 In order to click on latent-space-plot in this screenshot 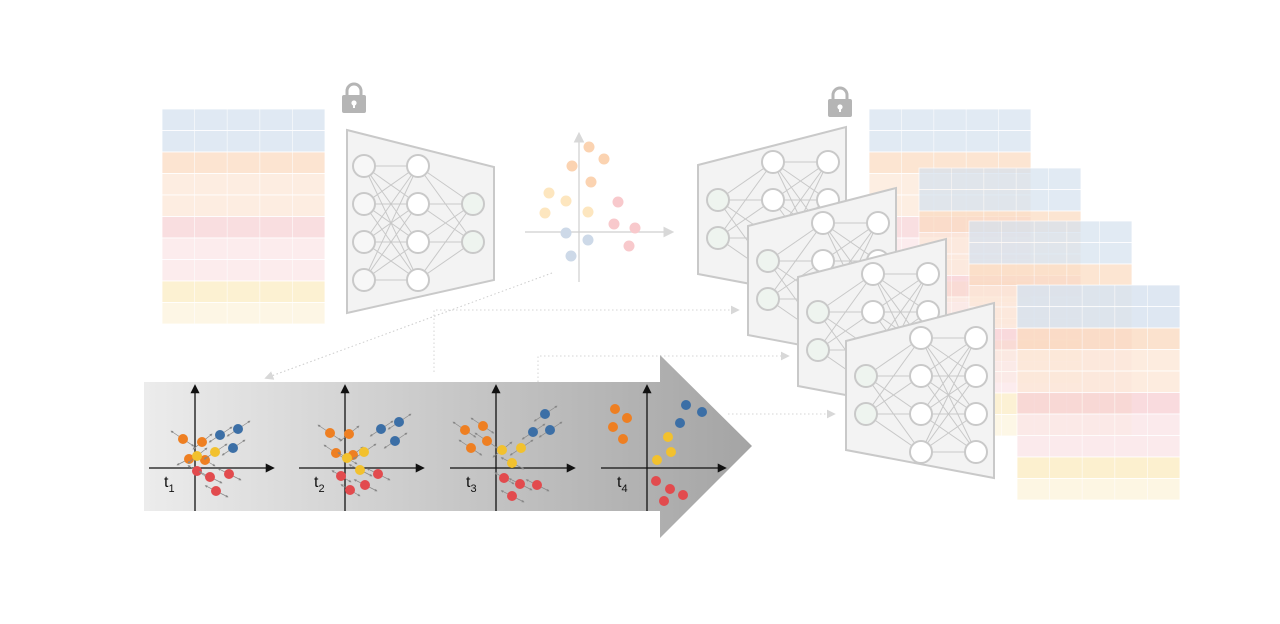, I will do `click(600, 206)`.